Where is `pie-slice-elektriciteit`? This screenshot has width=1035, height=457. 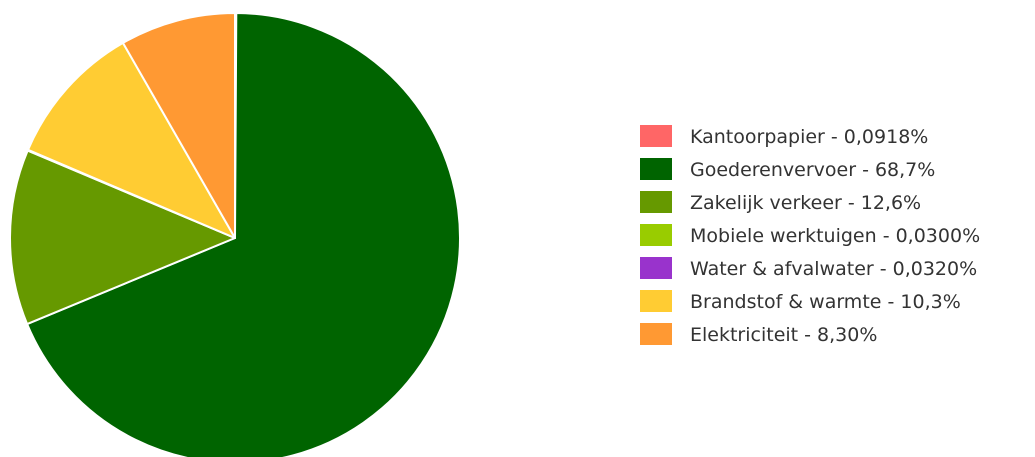 pie-slice-elektriciteit is located at coordinates (178, 125).